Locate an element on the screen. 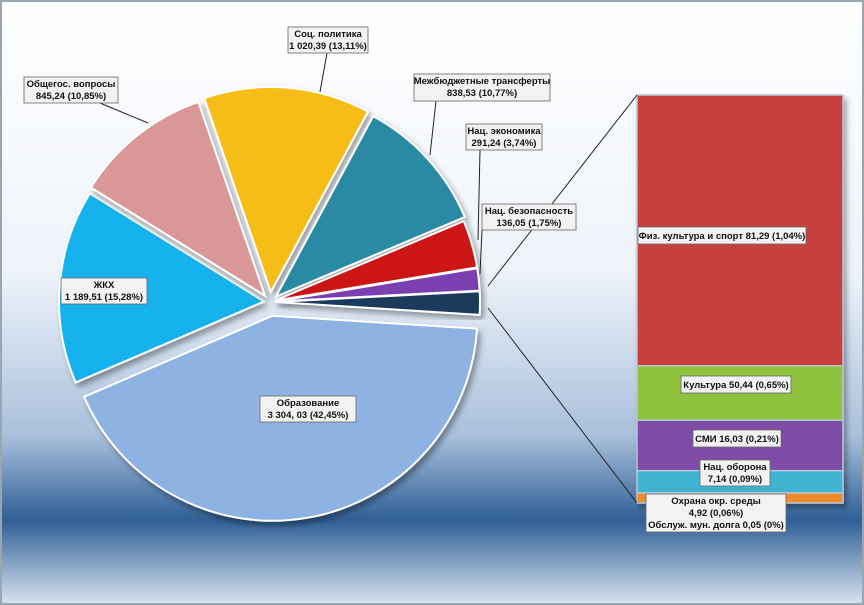 This screenshot has width=864, height=605. label-value: 4,92 (0,06%) is located at coordinates (716, 513).